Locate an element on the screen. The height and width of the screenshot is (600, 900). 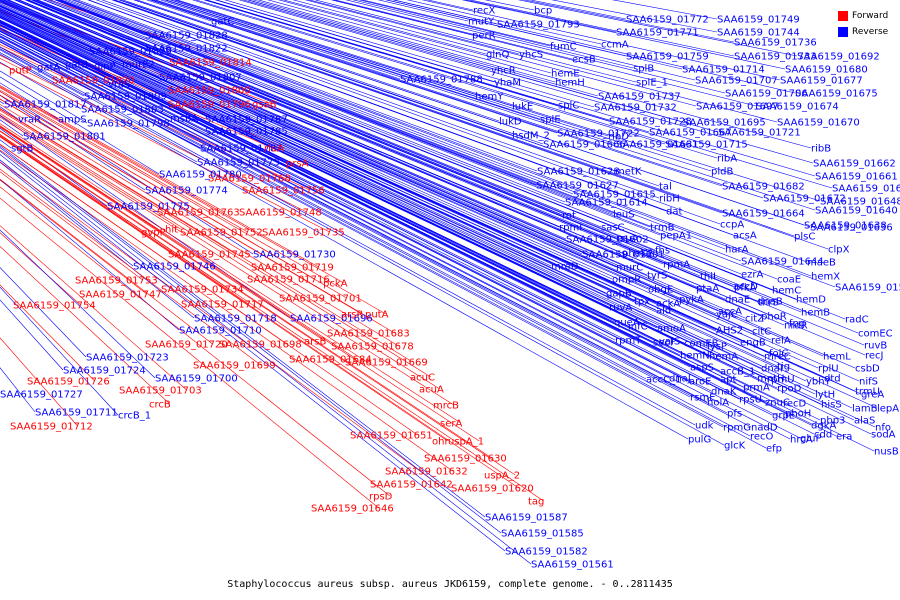
gene-label: trmB is located at coordinates (662, 228).